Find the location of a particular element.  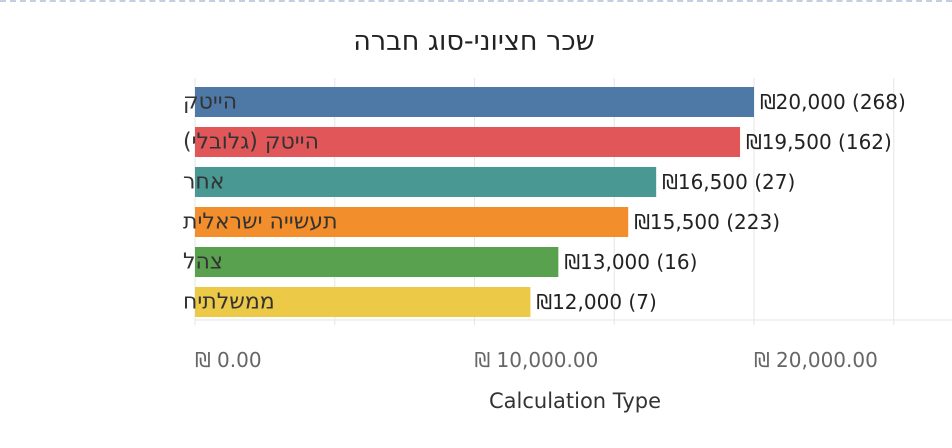

category-label: הייטק is located at coordinates (210, 102).